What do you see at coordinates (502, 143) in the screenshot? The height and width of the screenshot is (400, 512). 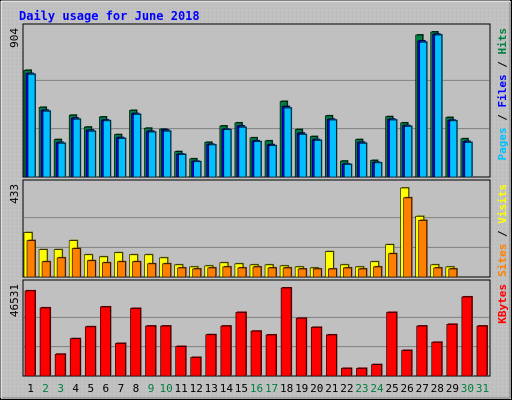 I see `legend-entry: Pages` at bounding box center [502, 143].